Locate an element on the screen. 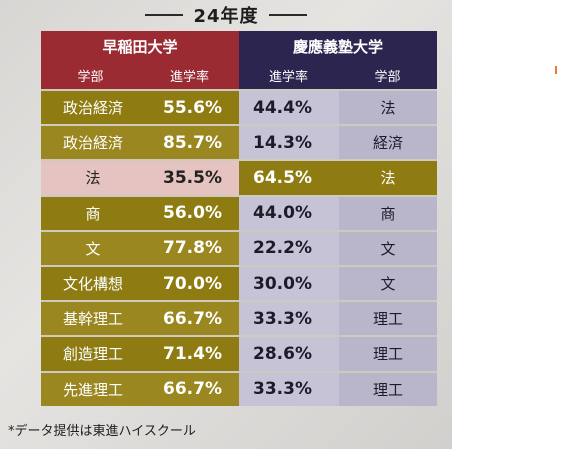  waseda-rate-cell: 71.4% is located at coordinates (192, 354).